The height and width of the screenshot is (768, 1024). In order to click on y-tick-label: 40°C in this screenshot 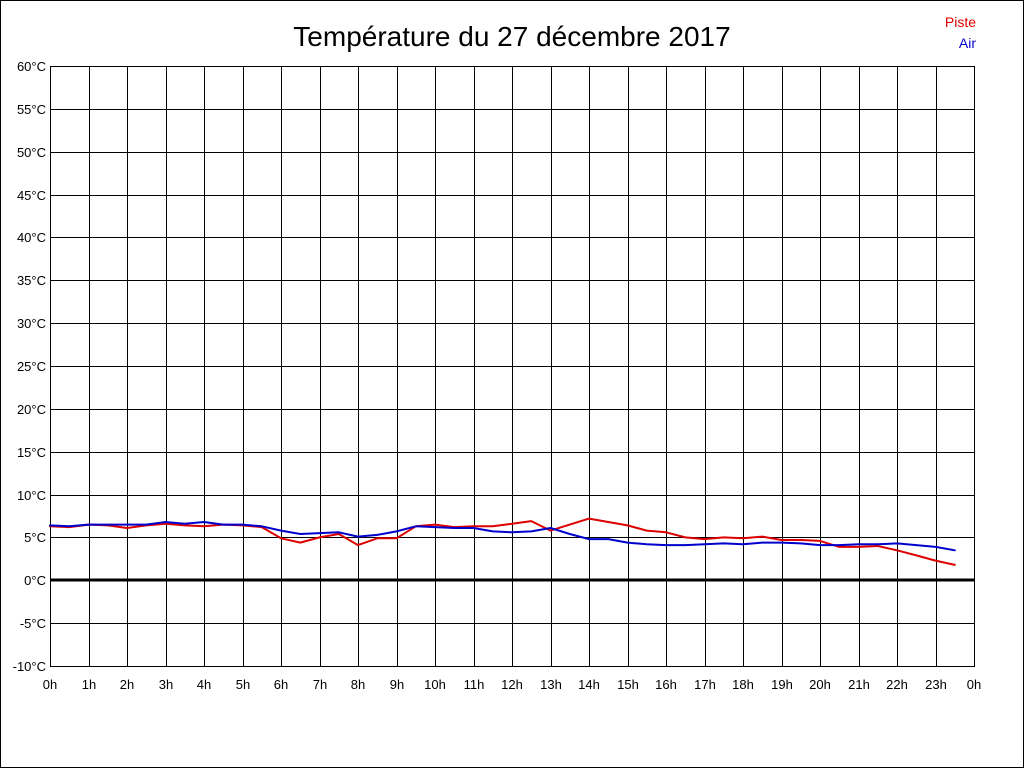, I will do `click(31, 237)`.